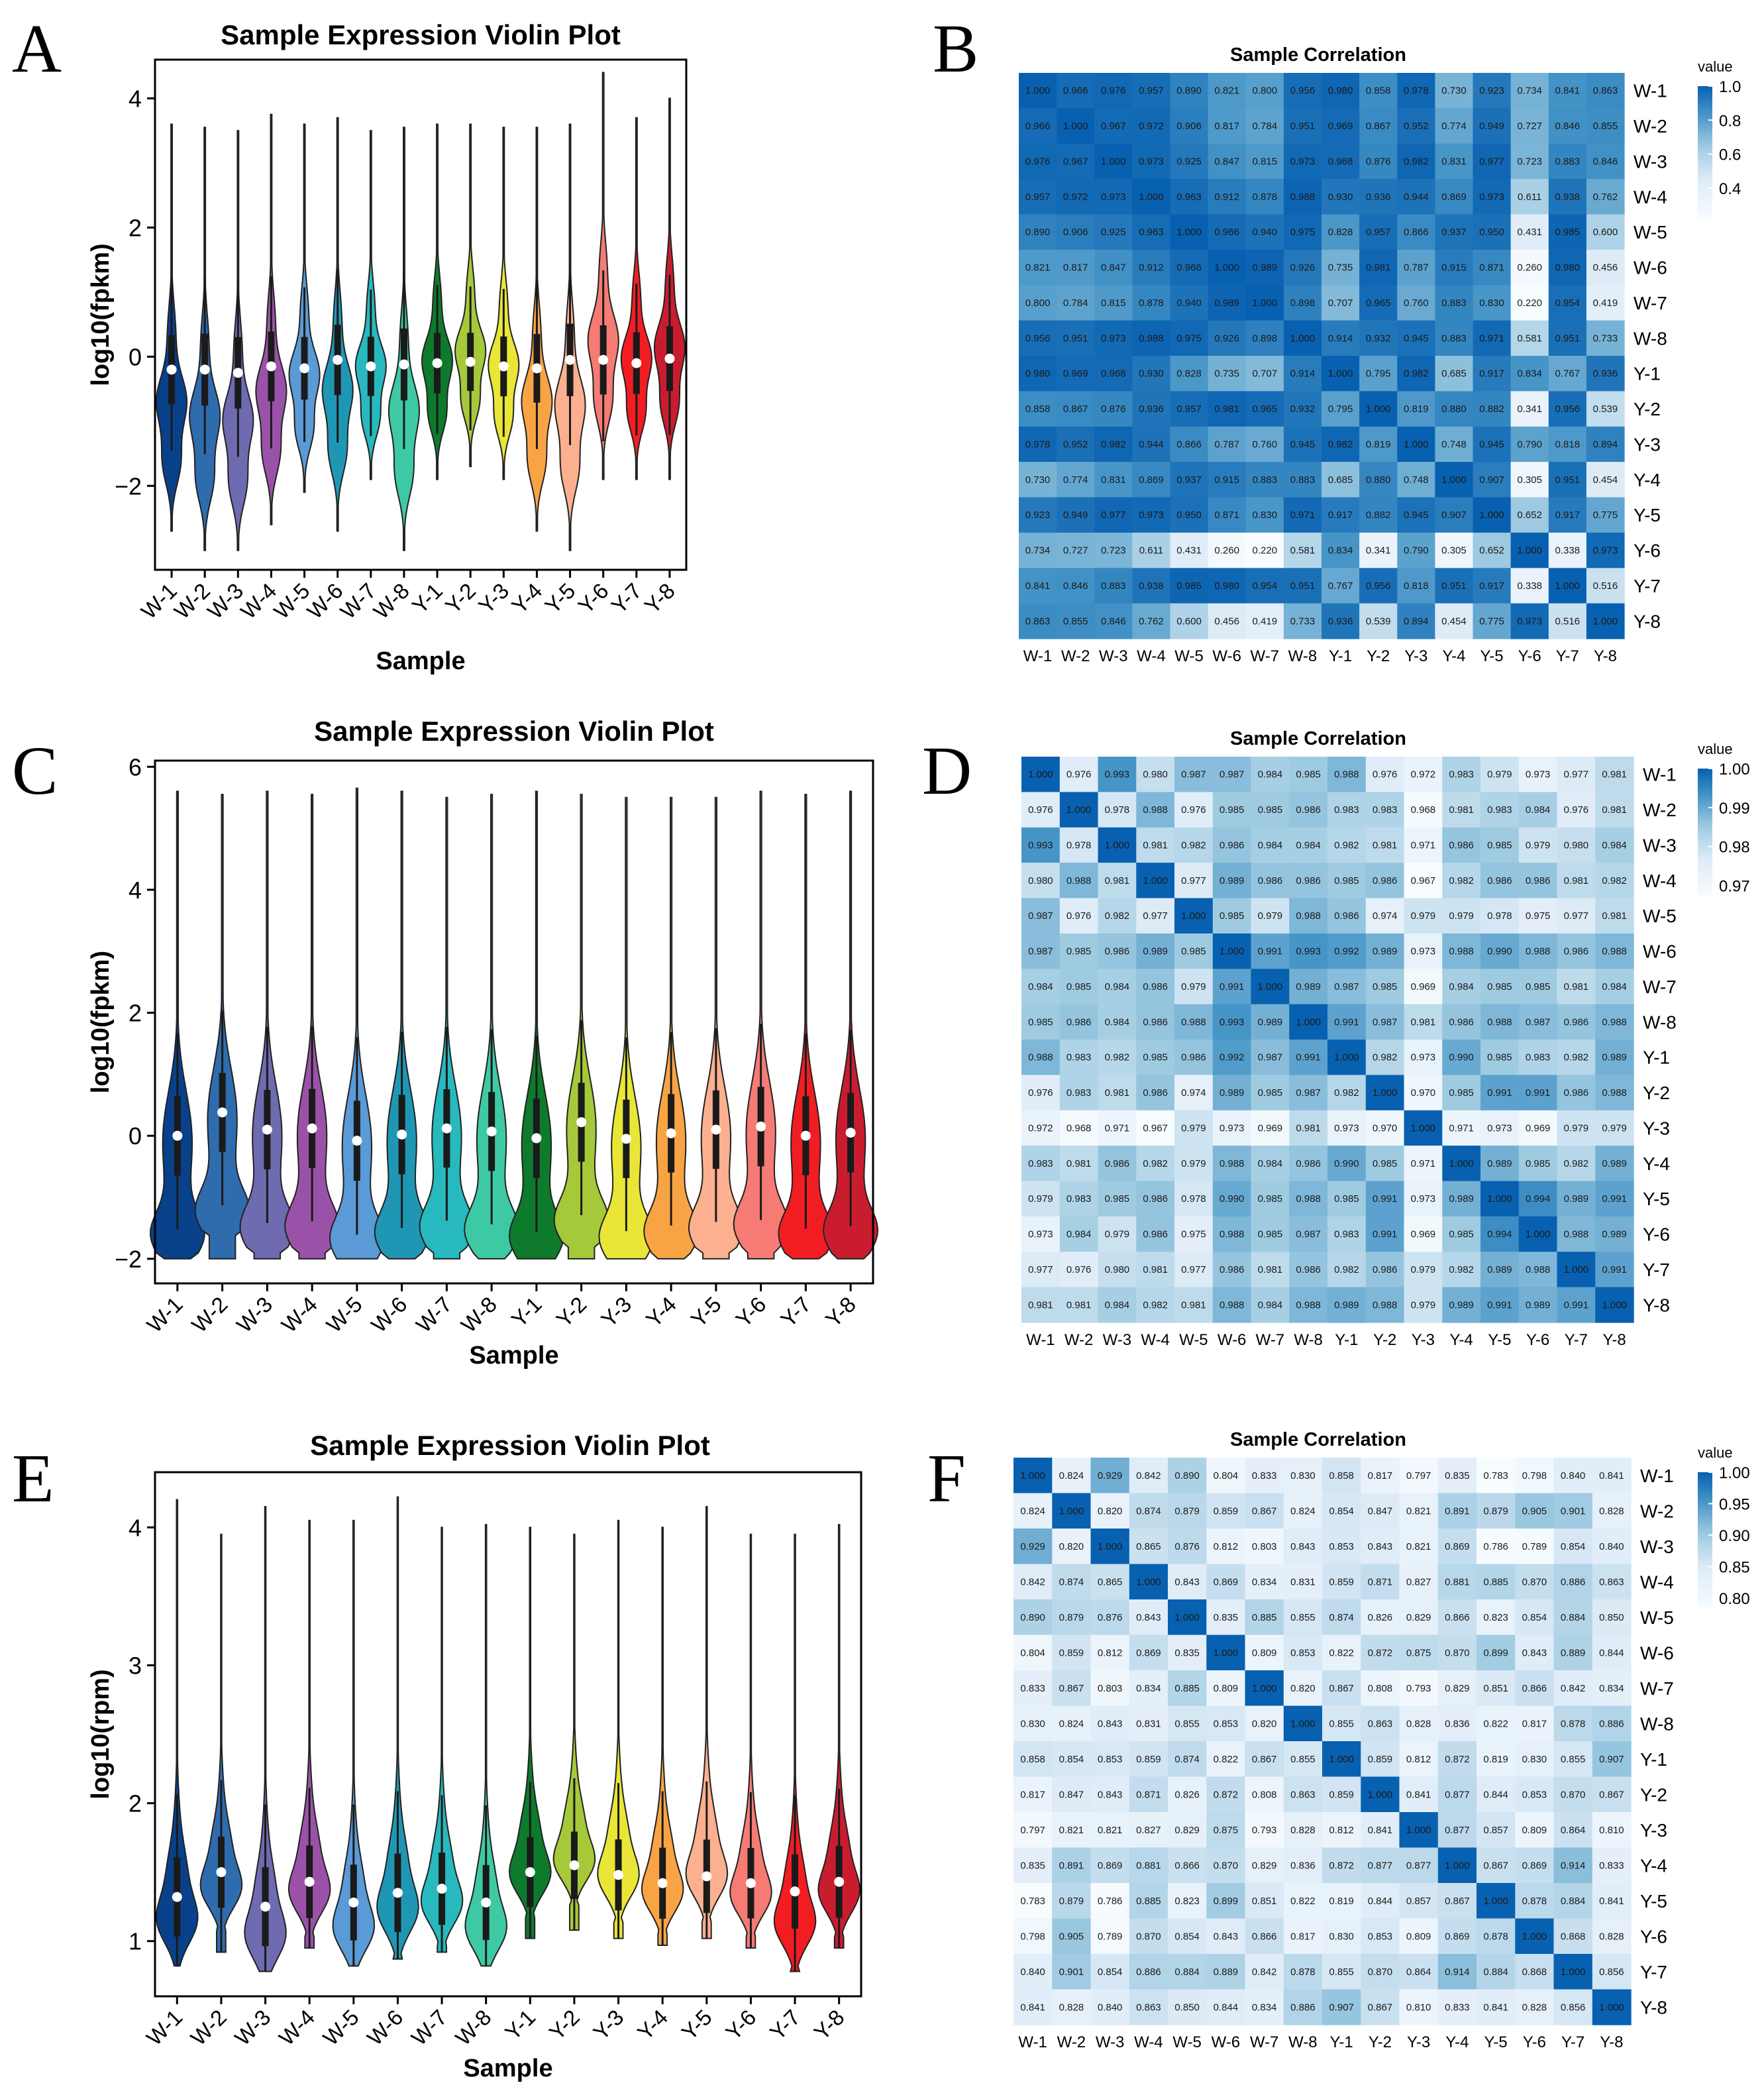 The width and height of the screenshot is (1764, 2097). Describe the element at coordinates (1346, 1128) in the screenshot. I see `heatmap-cell-label: 0.973` at that location.